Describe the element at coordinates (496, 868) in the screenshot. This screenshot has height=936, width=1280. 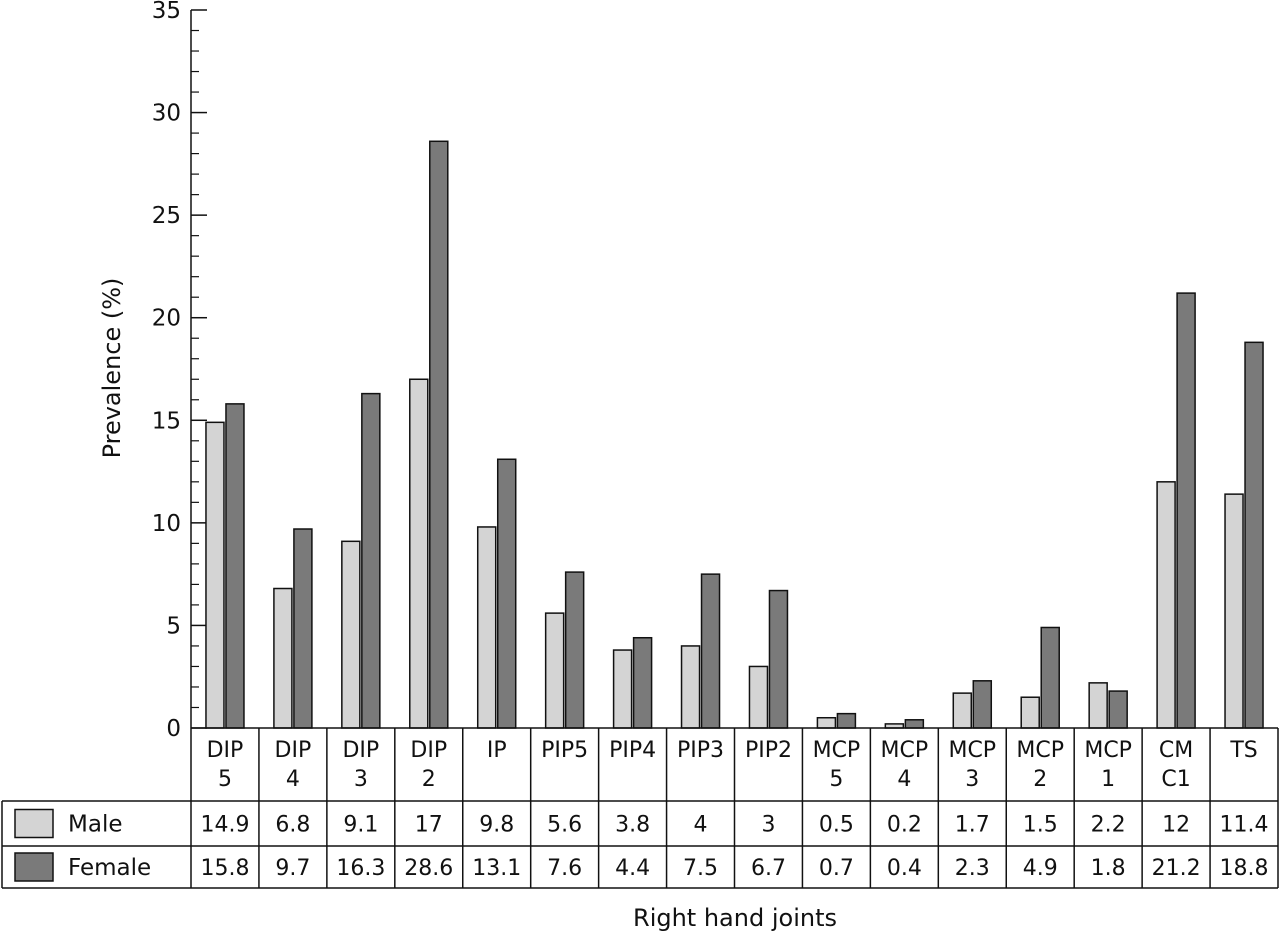
I see `table-cell: 13.1` at that location.